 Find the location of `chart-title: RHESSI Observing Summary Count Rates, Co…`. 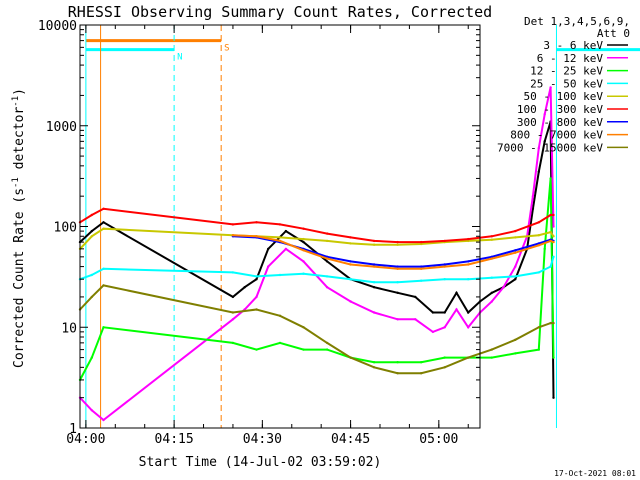

chart-title: RHESSI Observing Summary Count Rates, Co… is located at coordinates (280, 12).